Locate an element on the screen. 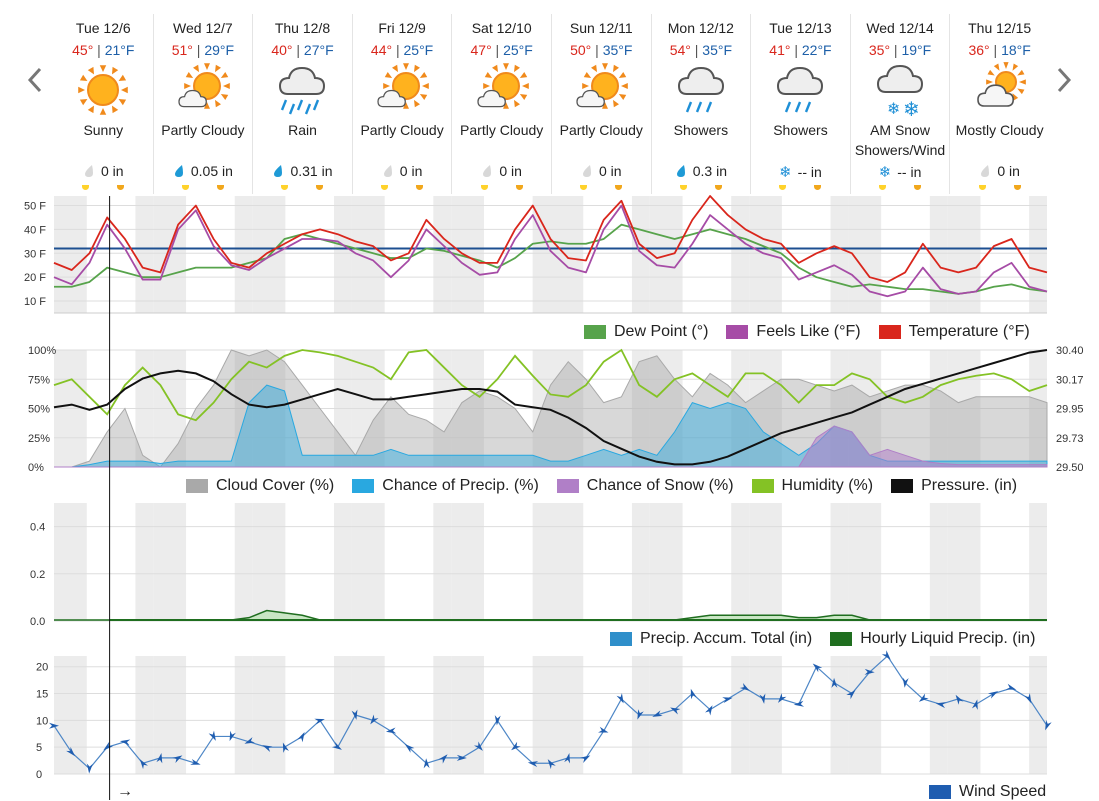 This screenshot has width=1099, height=801. cloud-tick-label: 0% is located at coordinates (36, 468).